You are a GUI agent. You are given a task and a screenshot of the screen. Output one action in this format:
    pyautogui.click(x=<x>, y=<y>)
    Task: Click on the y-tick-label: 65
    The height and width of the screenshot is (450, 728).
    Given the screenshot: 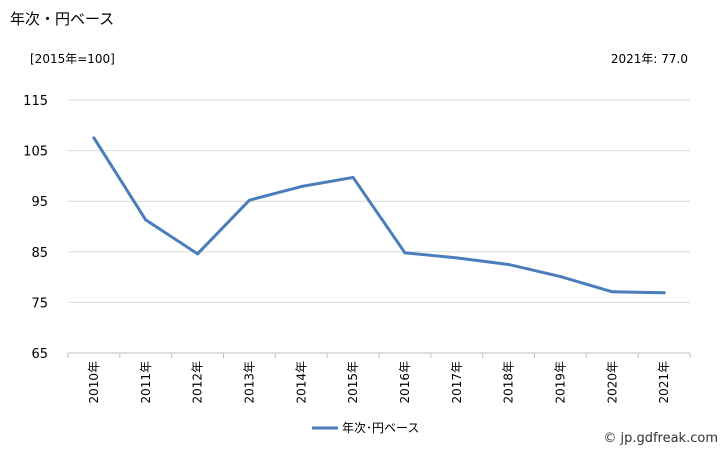 What is the action you would take?
    pyautogui.click(x=39, y=354)
    